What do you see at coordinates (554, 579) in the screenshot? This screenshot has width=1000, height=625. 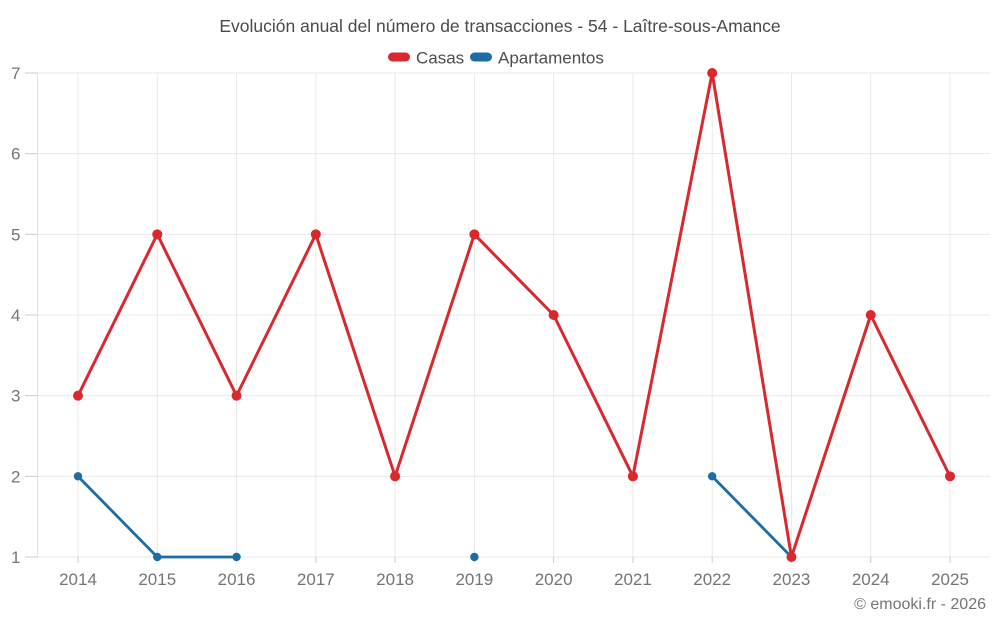 I see `x-axis-label: 2020` at bounding box center [554, 579].